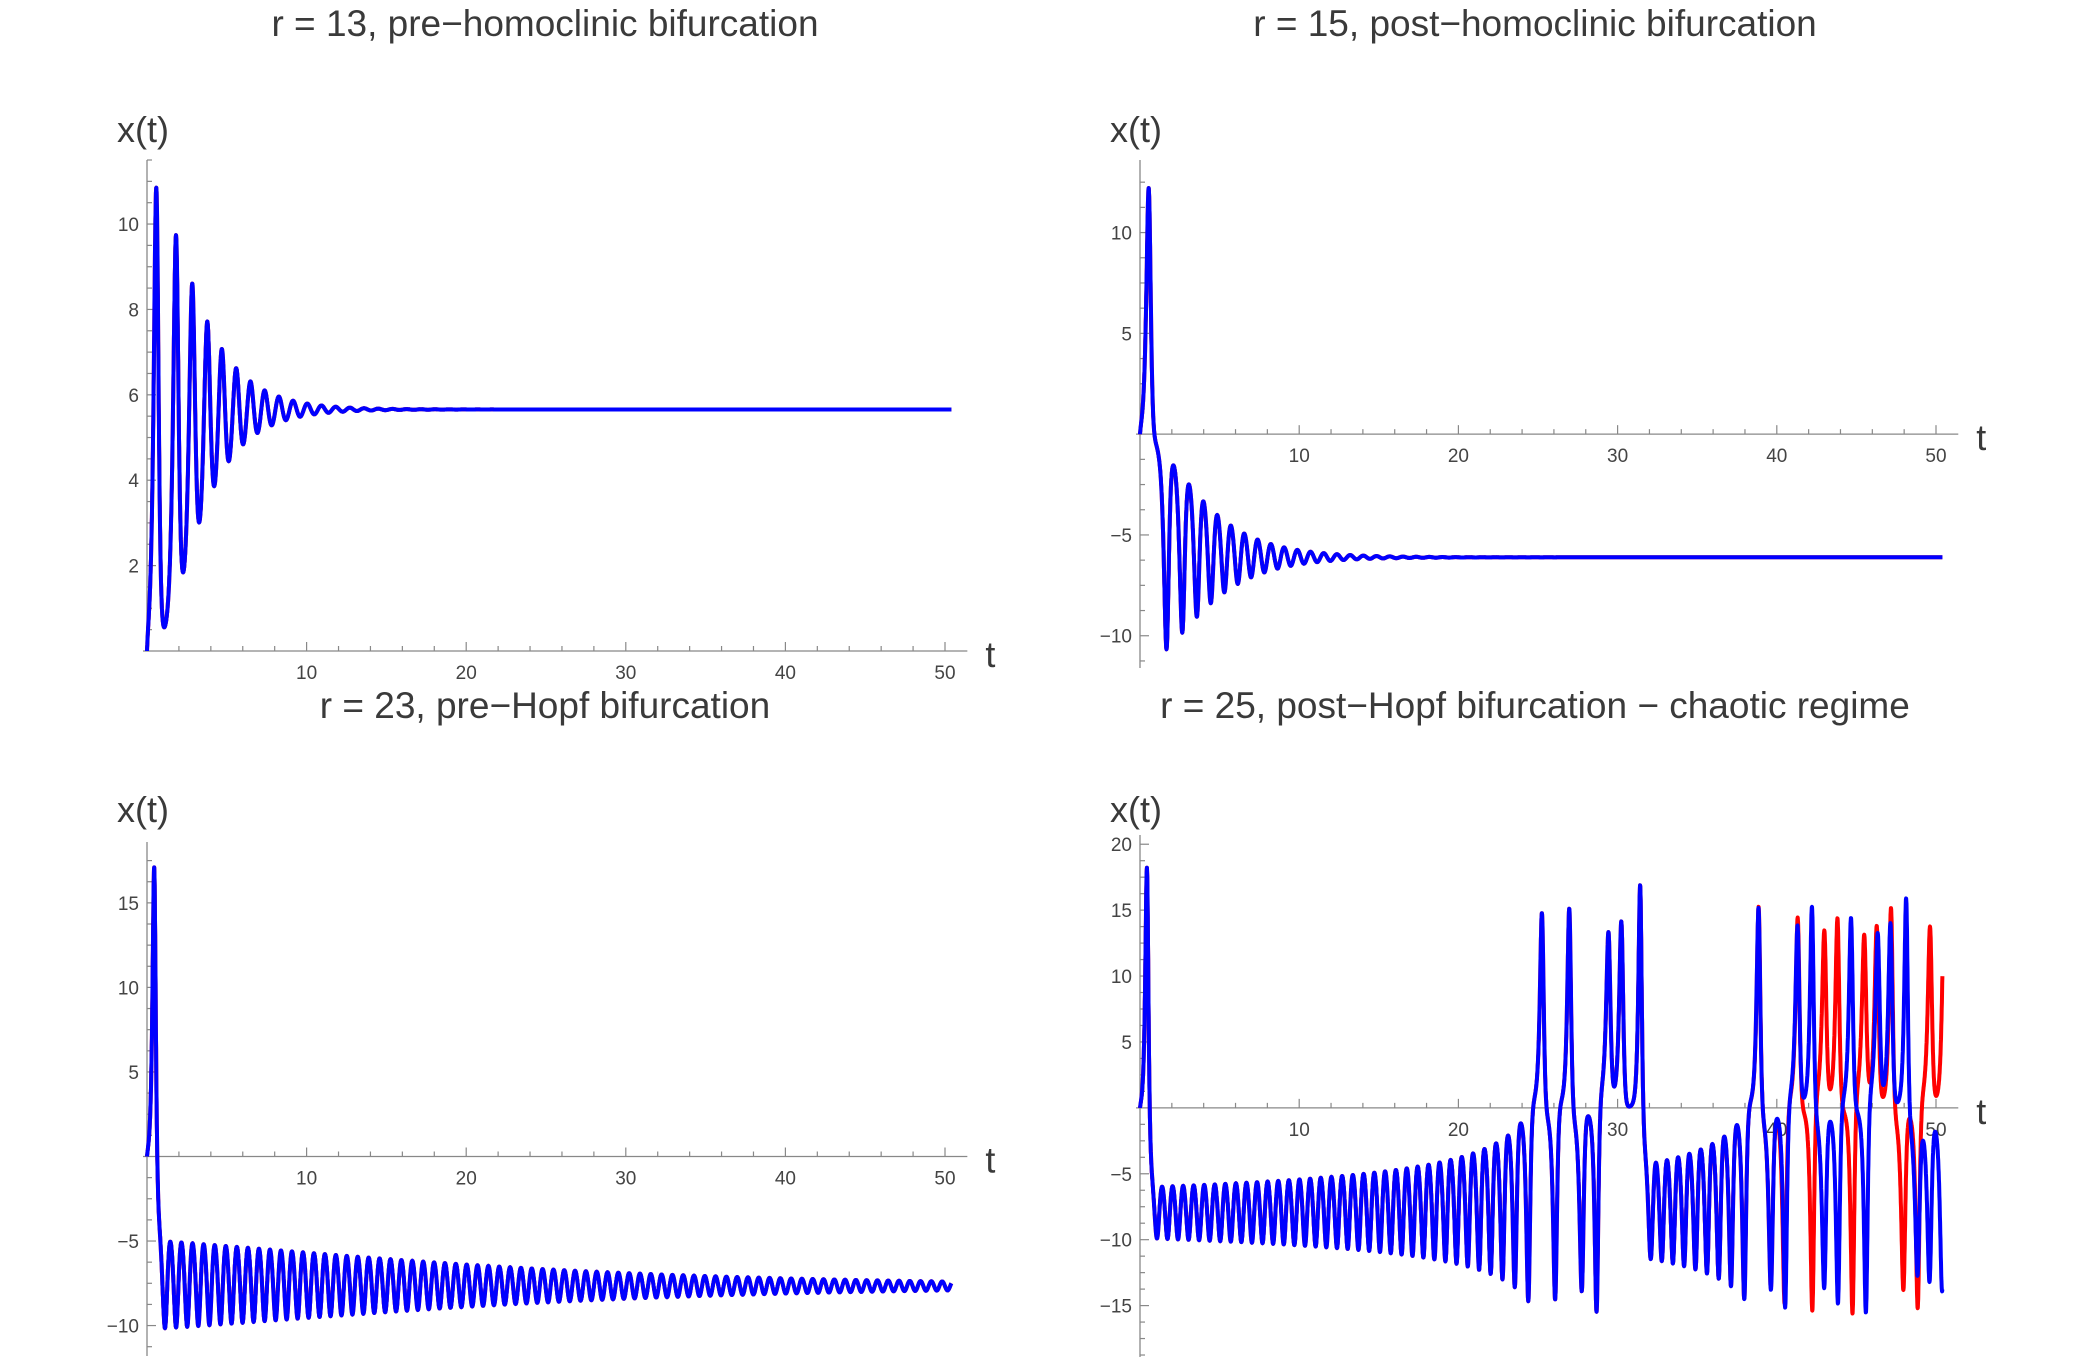 Image resolution: width=2084 pixels, height=1357 pixels. I want to click on y-tick-label: 4, so click(133, 481).